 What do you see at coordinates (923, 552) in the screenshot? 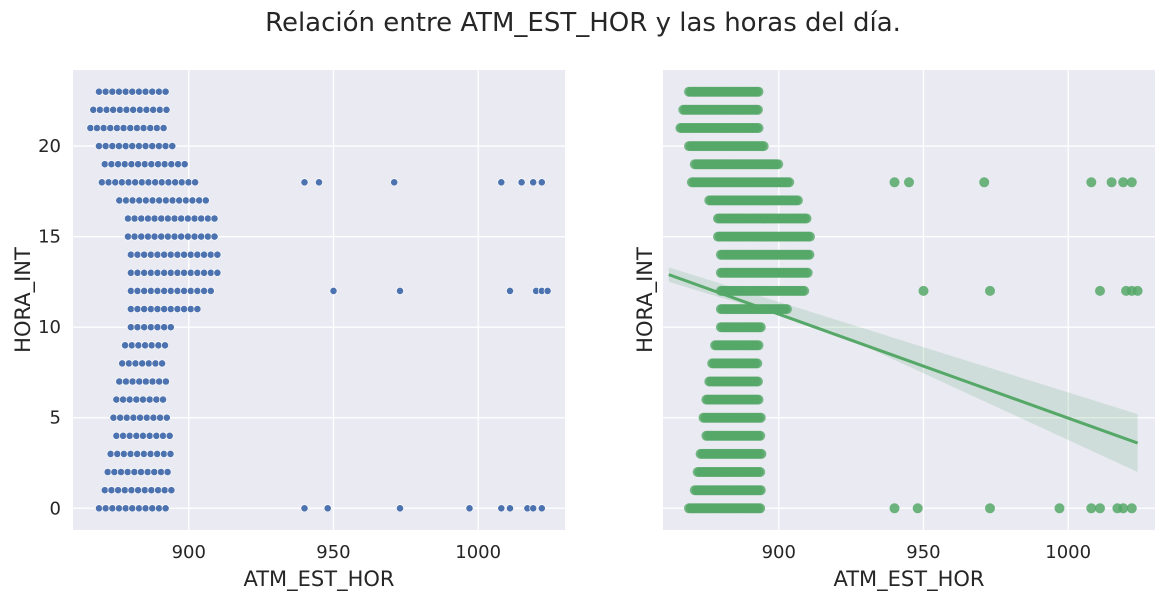
I see `x-tick-label: 950` at bounding box center [923, 552].